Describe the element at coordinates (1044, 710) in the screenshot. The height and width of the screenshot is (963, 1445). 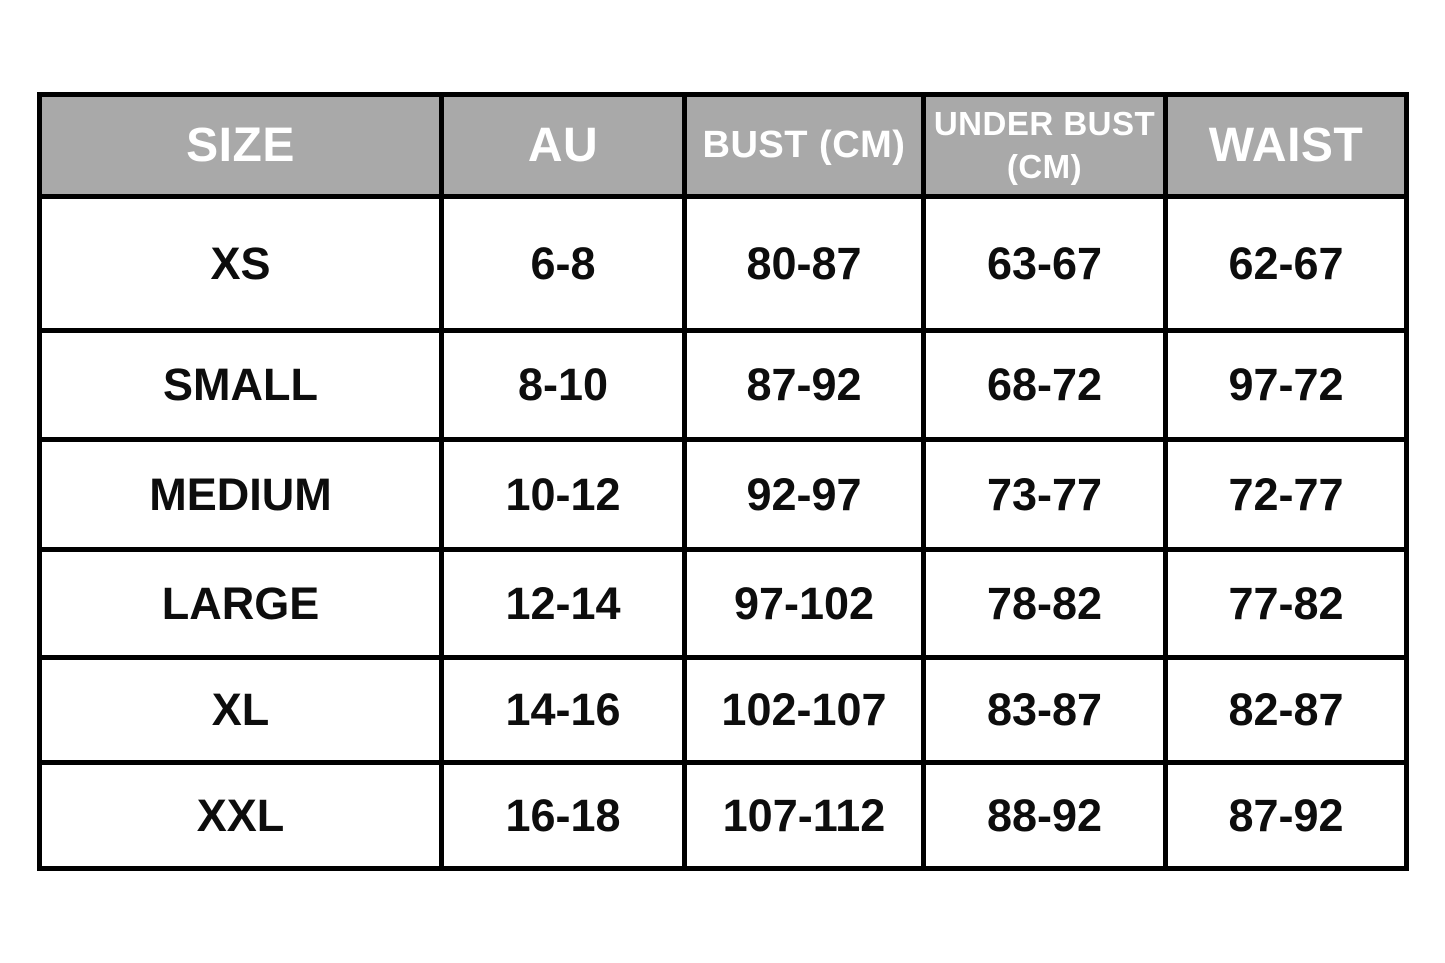
I see `cell-under-bust: 83-87` at that location.